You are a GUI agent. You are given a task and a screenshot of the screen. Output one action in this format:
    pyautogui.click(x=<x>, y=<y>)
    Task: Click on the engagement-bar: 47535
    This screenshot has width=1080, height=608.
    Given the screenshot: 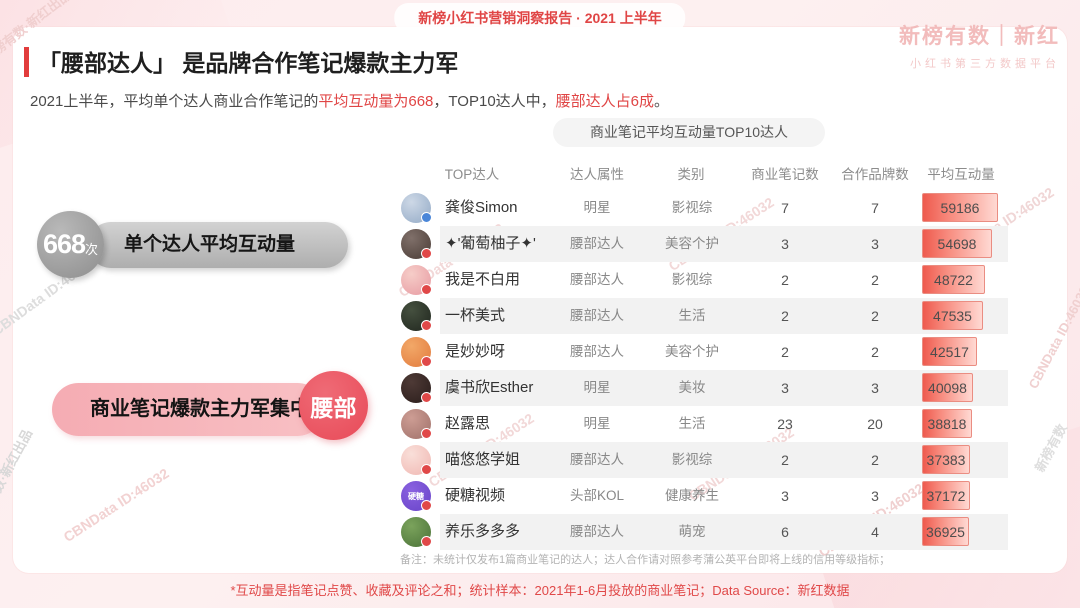 What is the action you would take?
    pyautogui.click(x=952, y=315)
    